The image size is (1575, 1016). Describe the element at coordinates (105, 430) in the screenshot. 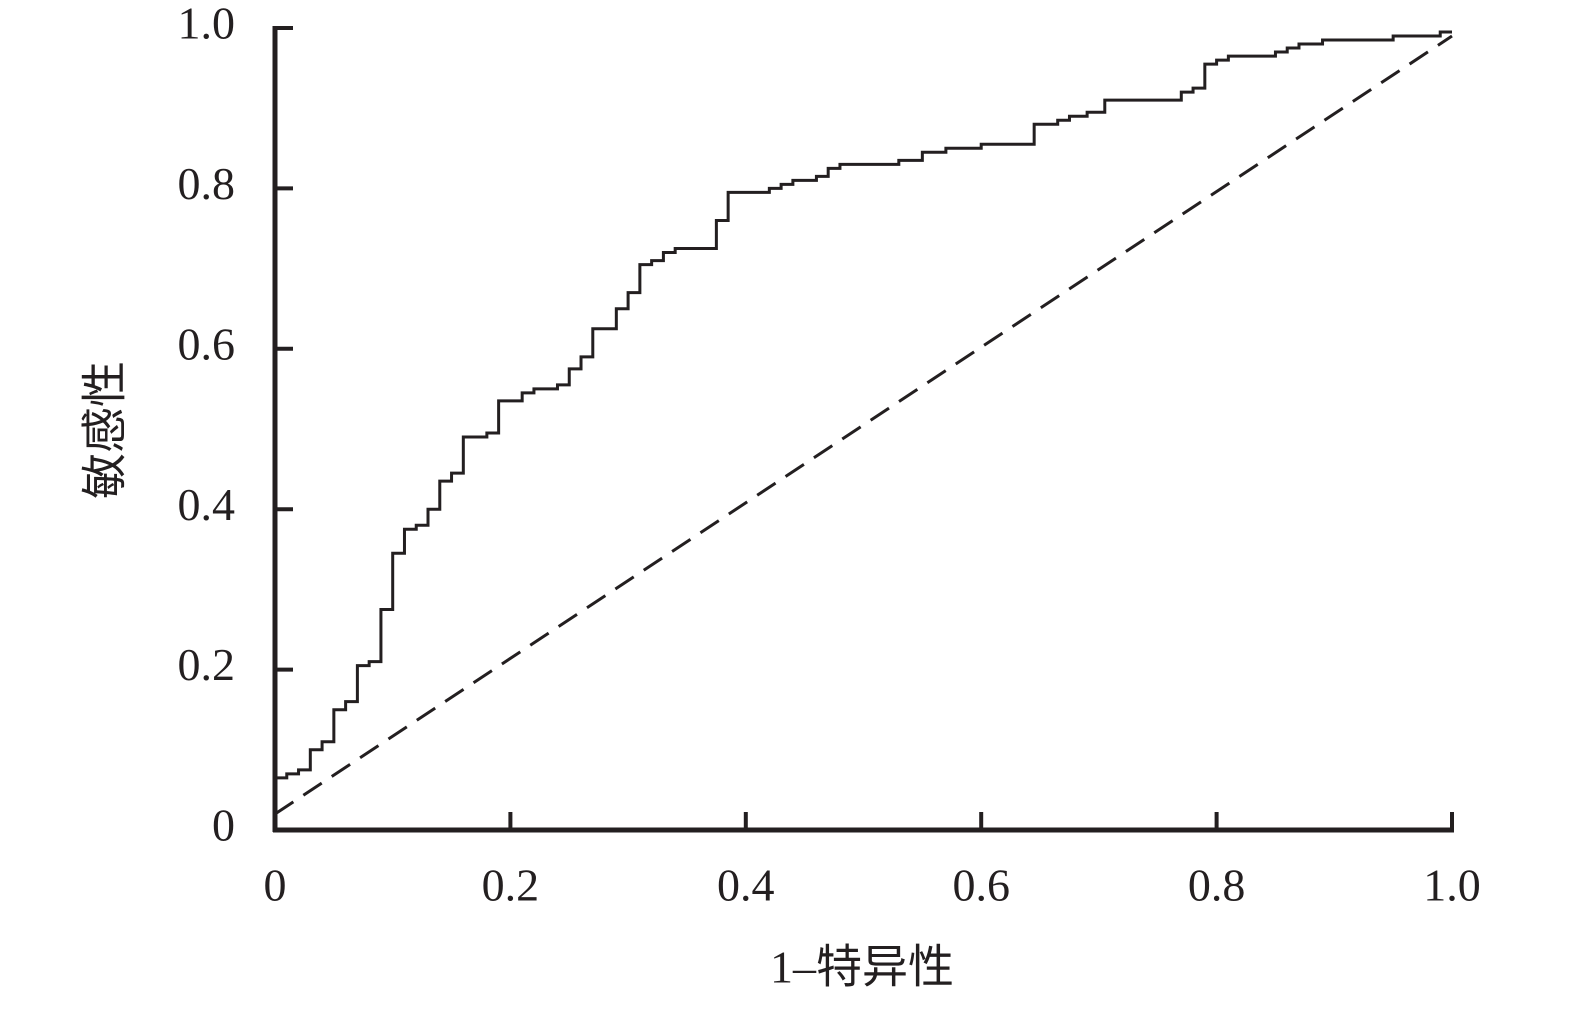

I see `y-axis-label: 敏感性` at that location.